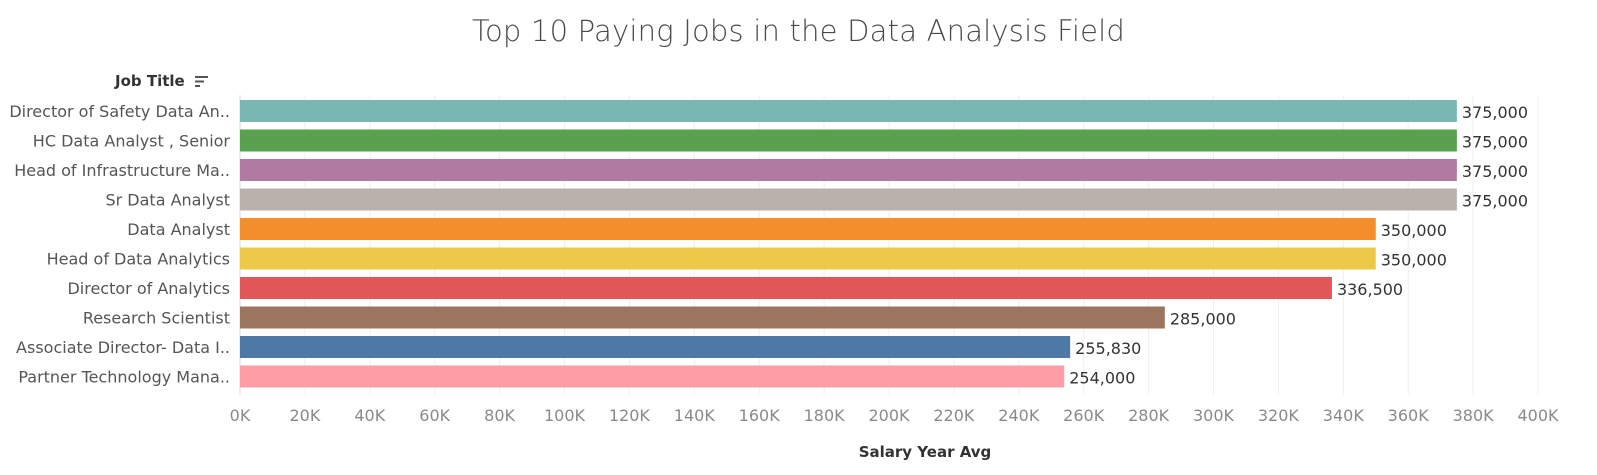 Image resolution: width=1597 pixels, height=475 pixels. What do you see at coordinates (138, 259) in the screenshot?
I see `category-label: Head of Data Analytics` at bounding box center [138, 259].